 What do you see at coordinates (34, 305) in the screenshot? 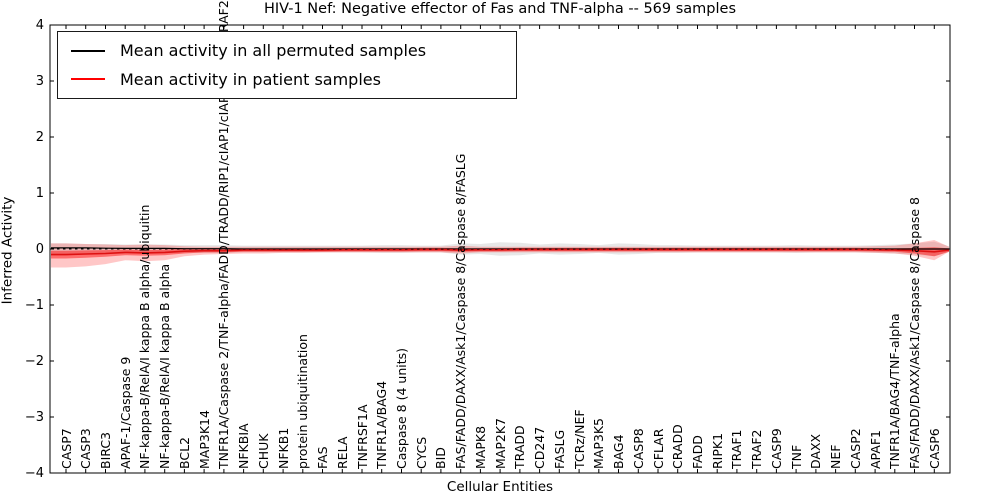
I see `y-tick-label: −1` at bounding box center [34, 305].